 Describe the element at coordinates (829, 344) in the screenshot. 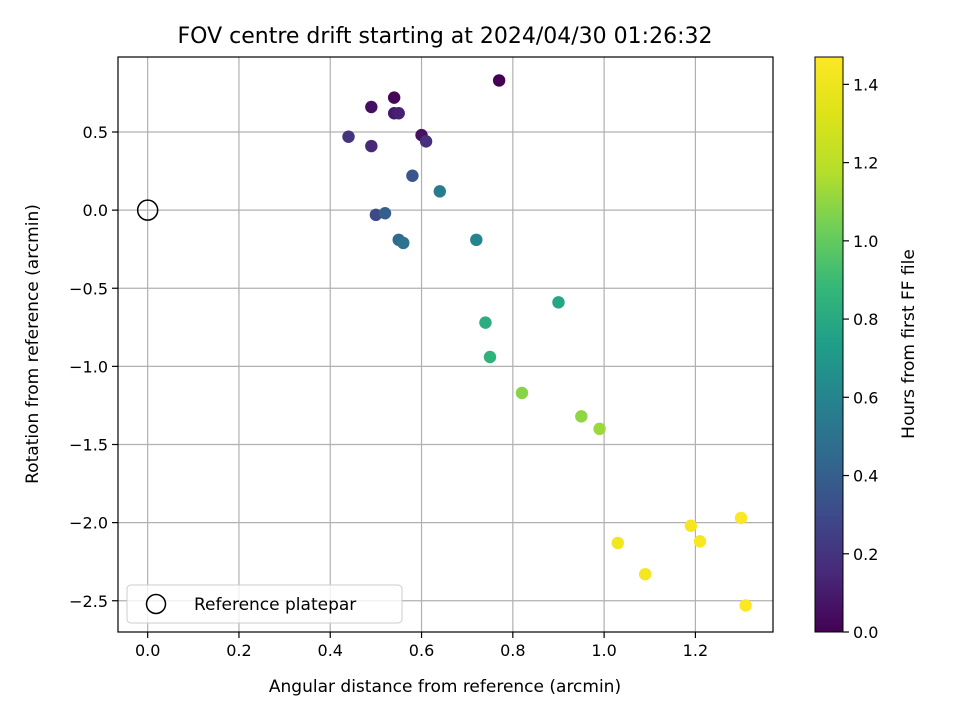

I see `colorbar-gradient` at that location.